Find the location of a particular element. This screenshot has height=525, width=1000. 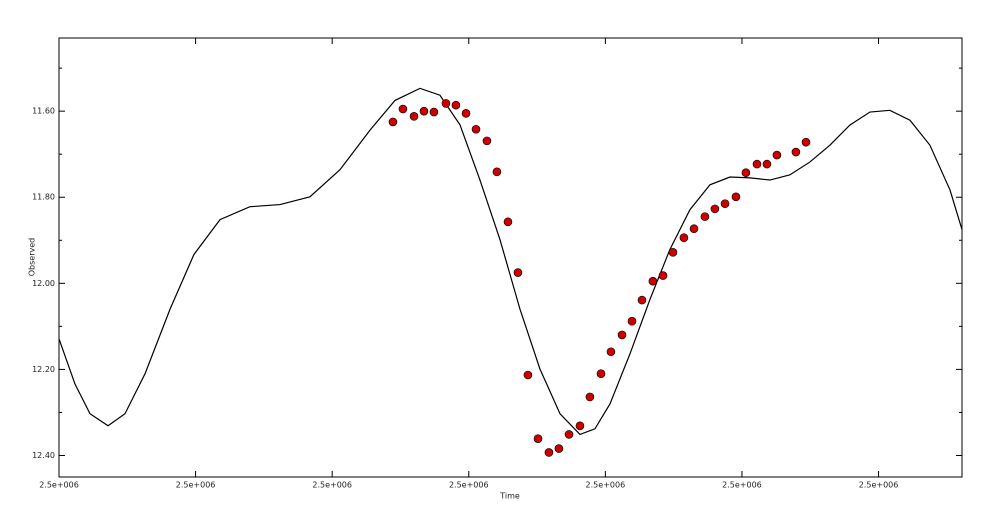

y-tick-label: 12.40 is located at coordinates (43, 455).